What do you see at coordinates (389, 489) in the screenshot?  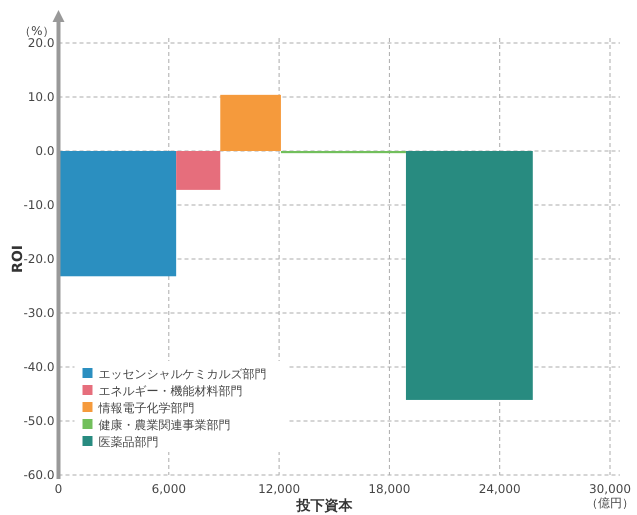 I see `x-tick-label: 18,000` at bounding box center [389, 489].